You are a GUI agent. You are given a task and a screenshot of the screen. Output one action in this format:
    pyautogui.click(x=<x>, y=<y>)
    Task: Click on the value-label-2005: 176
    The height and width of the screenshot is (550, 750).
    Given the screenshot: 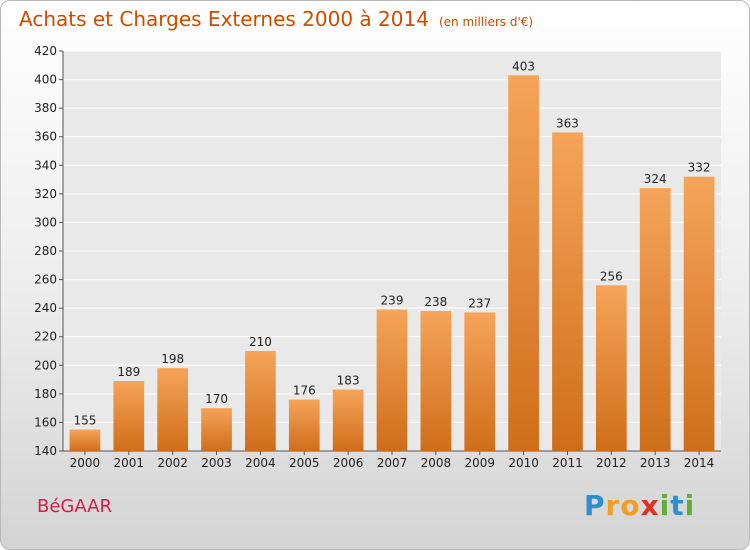 What is the action you would take?
    pyautogui.click(x=304, y=391)
    